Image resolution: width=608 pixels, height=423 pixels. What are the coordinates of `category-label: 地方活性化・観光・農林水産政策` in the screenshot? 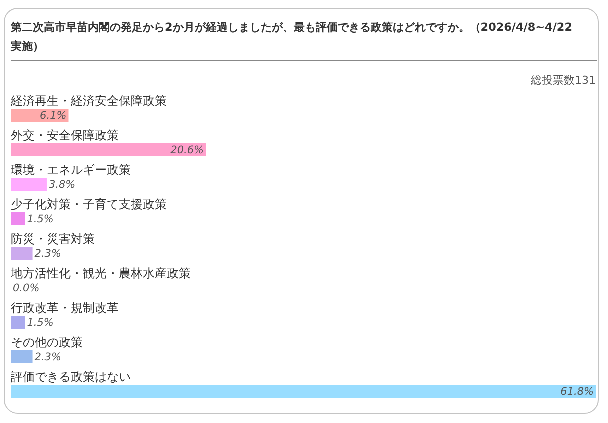 It's located at (101, 273).